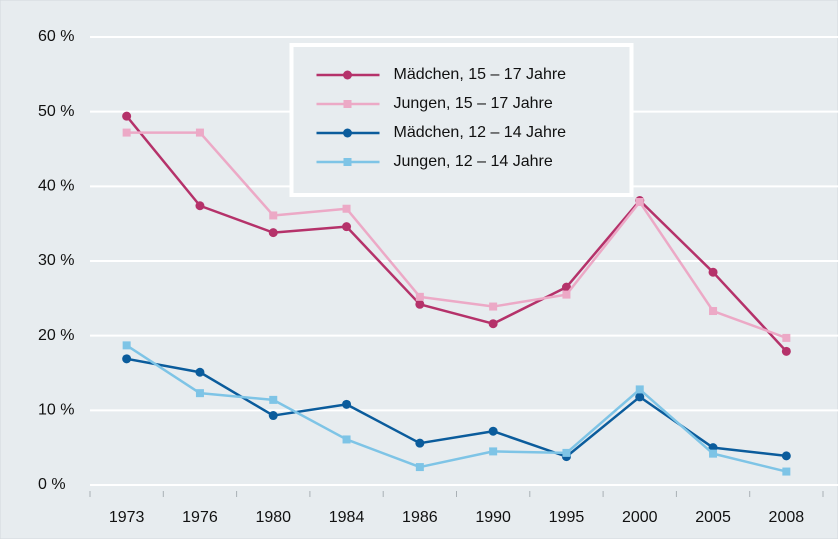 Image resolution: width=838 pixels, height=539 pixels. Describe the element at coordinates (56, 186) in the screenshot. I see `y-tick-label: 40 %` at that location.